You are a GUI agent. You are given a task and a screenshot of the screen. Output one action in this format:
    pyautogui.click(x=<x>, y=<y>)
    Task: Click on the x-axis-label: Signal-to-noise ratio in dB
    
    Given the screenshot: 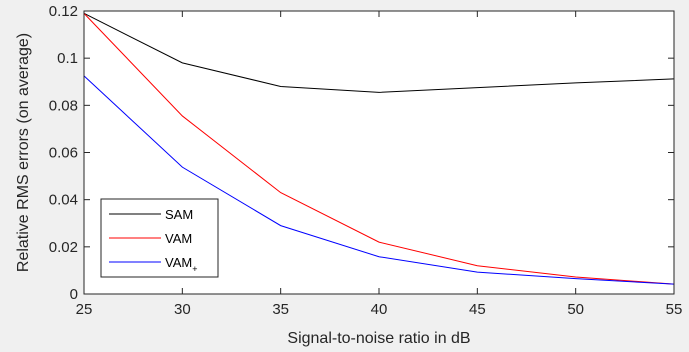 What is the action you would take?
    pyautogui.click(x=378, y=338)
    